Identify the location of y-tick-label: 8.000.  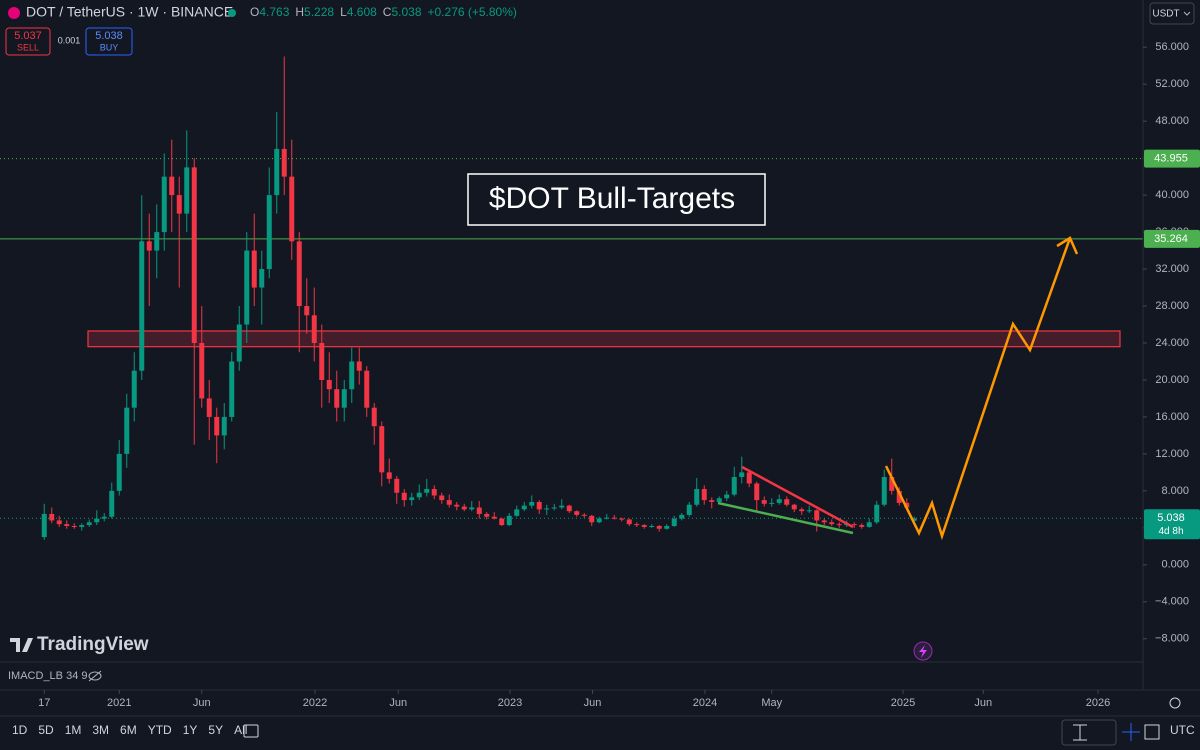
(1175, 491).